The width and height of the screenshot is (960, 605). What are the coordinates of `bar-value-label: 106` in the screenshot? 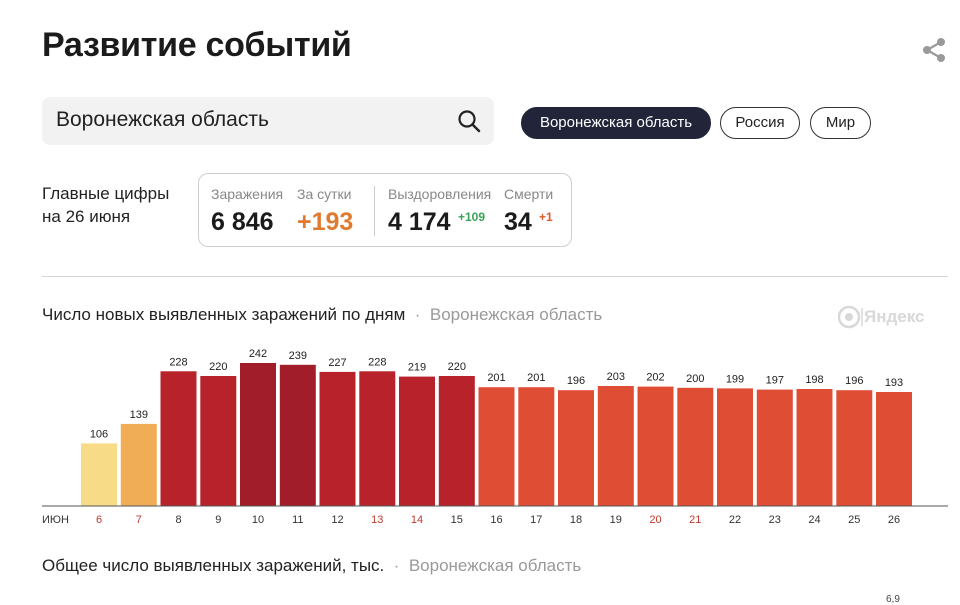 It's located at (99, 434).